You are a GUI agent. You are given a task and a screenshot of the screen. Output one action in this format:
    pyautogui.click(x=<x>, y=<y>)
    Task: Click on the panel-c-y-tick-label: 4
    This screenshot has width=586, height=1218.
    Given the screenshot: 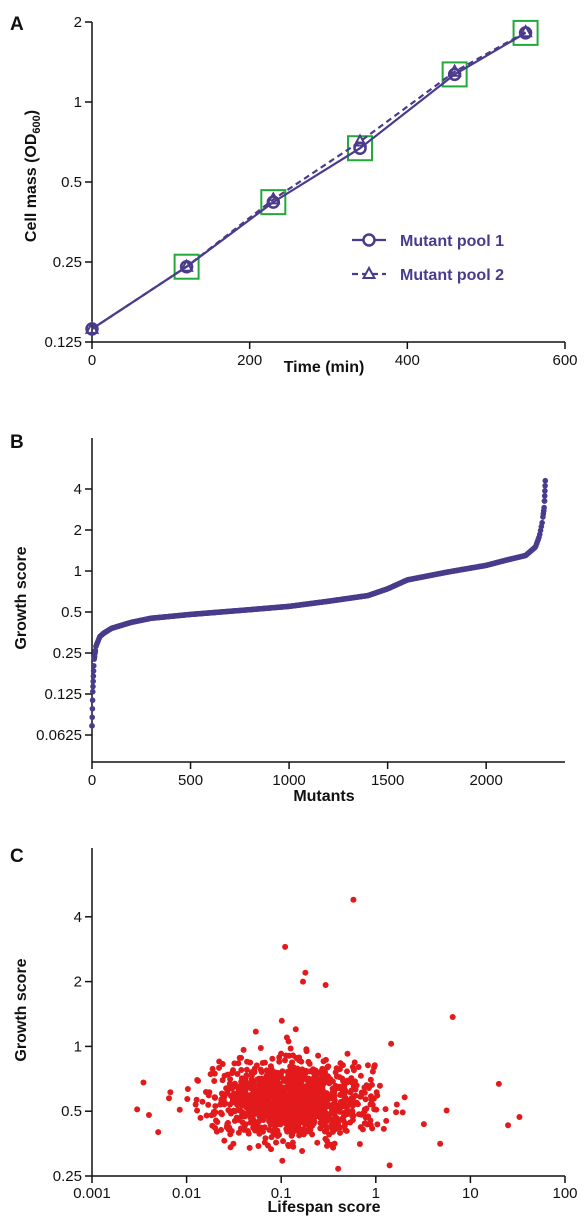 What is the action you would take?
    pyautogui.click(x=78, y=917)
    